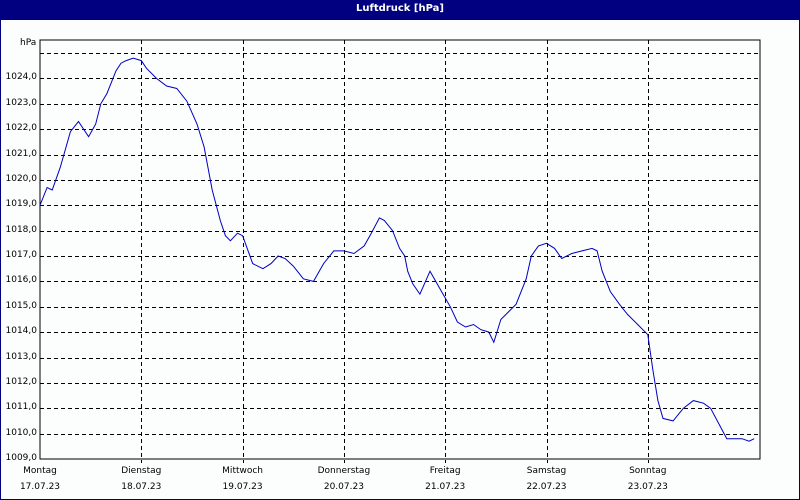 This screenshot has width=800, height=500. Describe the element at coordinates (343, 487) in the screenshot. I see `x-tick-date-label: 20.07.23` at that location.